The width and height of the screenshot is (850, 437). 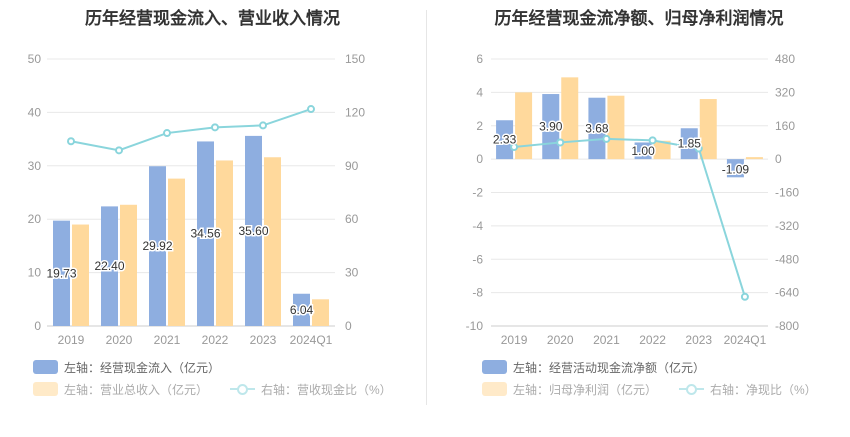 What do you see at coordinates (142, 367) in the screenshot?
I see `legend-label: 左轴：经营现金流入（亿元）` at bounding box center [142, 367].